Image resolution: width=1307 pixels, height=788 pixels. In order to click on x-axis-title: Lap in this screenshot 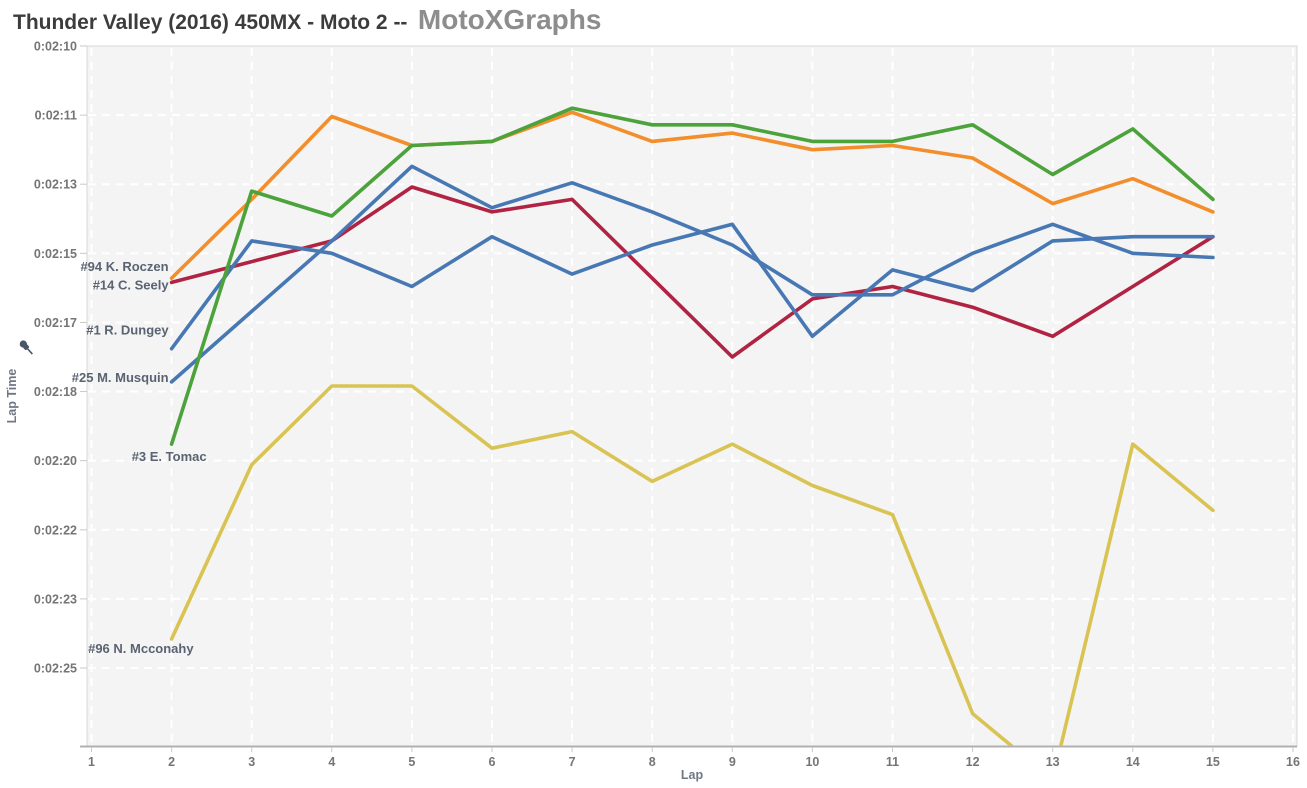, I will do `click(692, 775)`.